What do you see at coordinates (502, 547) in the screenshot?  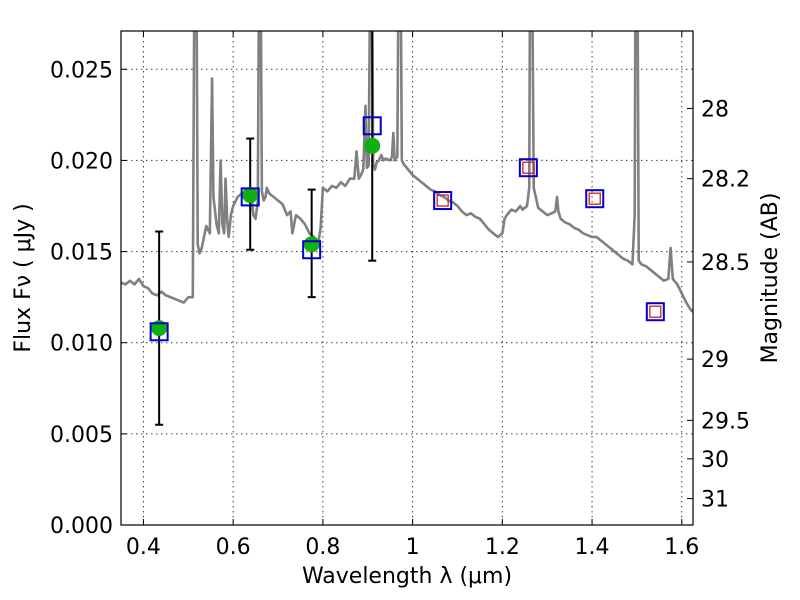 I see `x-tick-label: 1.2` at bounding box center [502, 547].